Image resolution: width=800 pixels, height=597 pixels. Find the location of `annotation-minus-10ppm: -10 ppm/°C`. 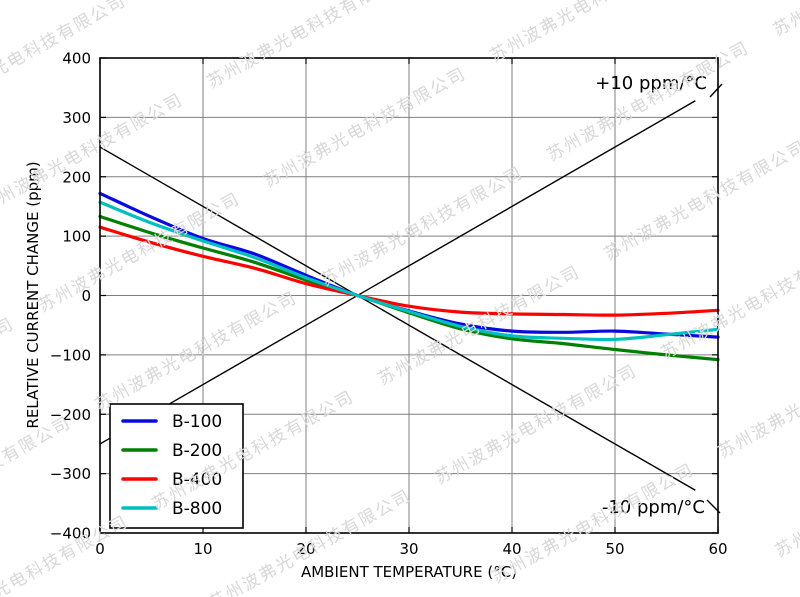

annotation-minus-10ppm: -10 ppm/°C is located at coordinates (653, 507).